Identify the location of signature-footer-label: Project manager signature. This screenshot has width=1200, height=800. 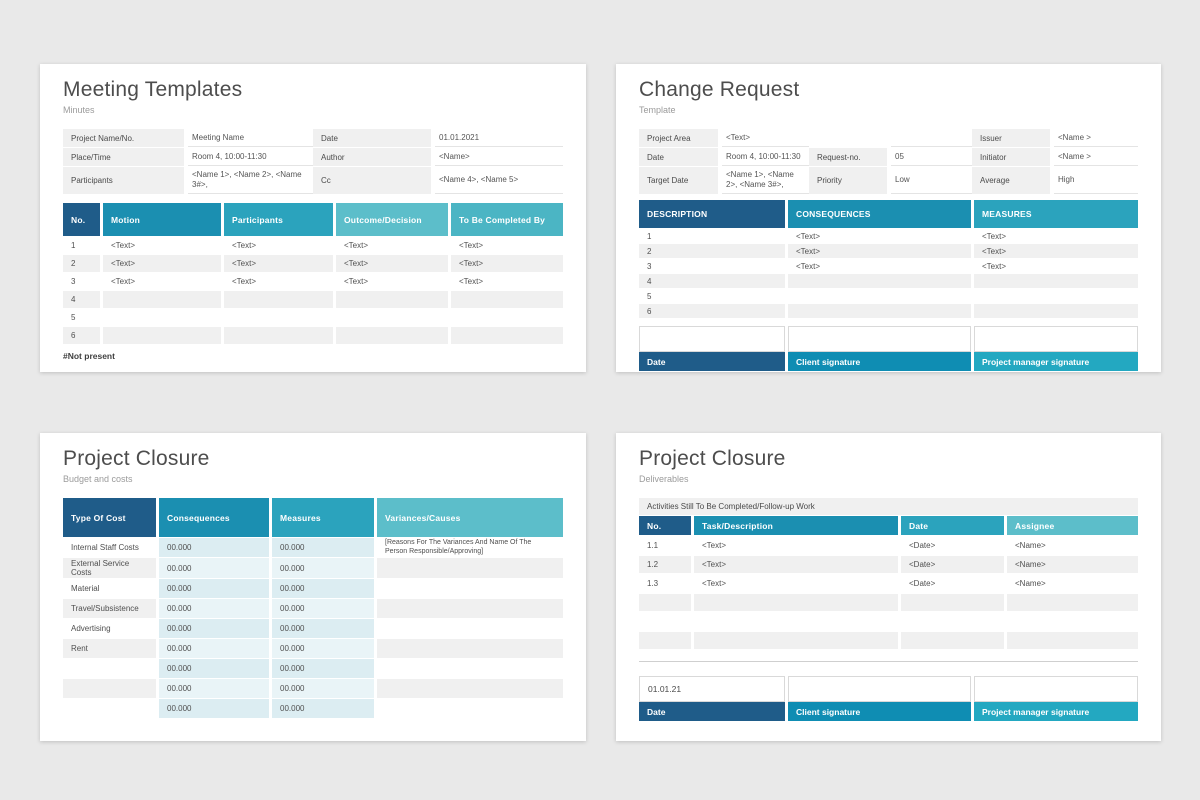
(1056, 361).